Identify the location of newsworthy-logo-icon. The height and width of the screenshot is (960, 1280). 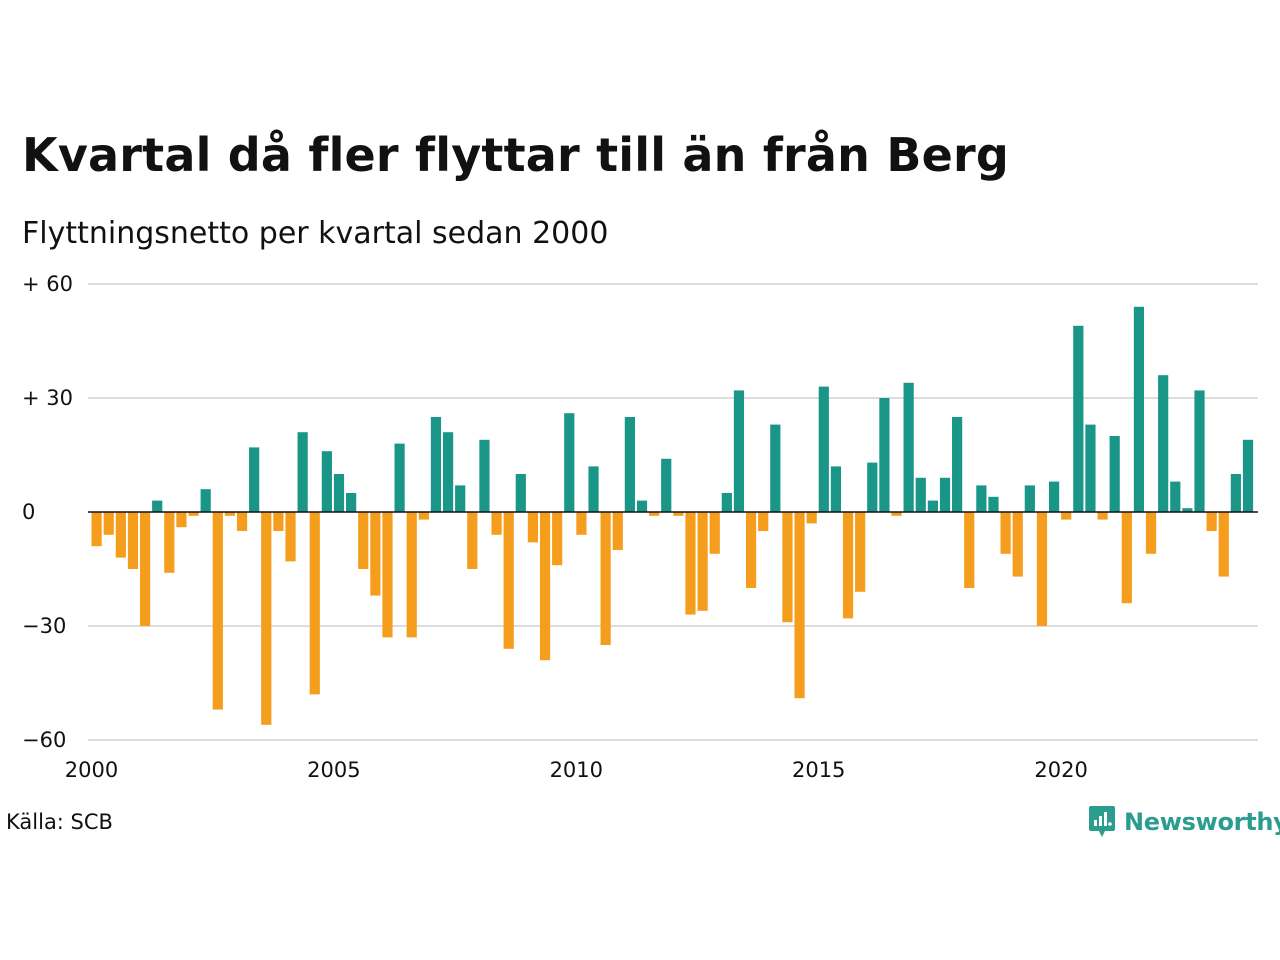
(1102, 821).